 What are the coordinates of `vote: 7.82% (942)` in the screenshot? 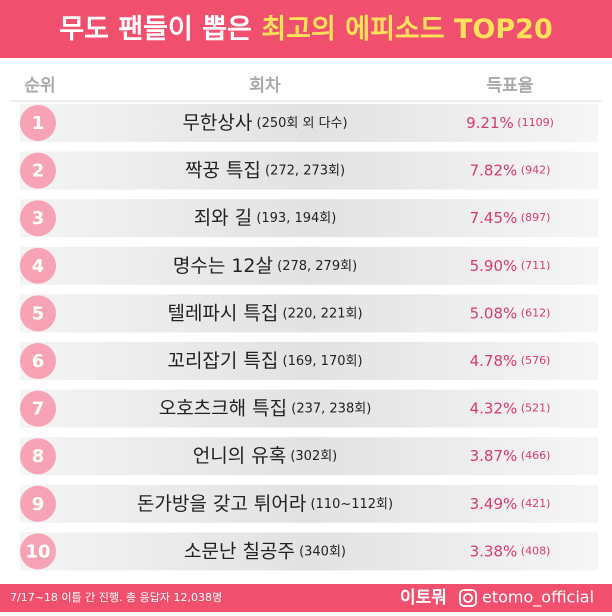 It's located at (510, 170).